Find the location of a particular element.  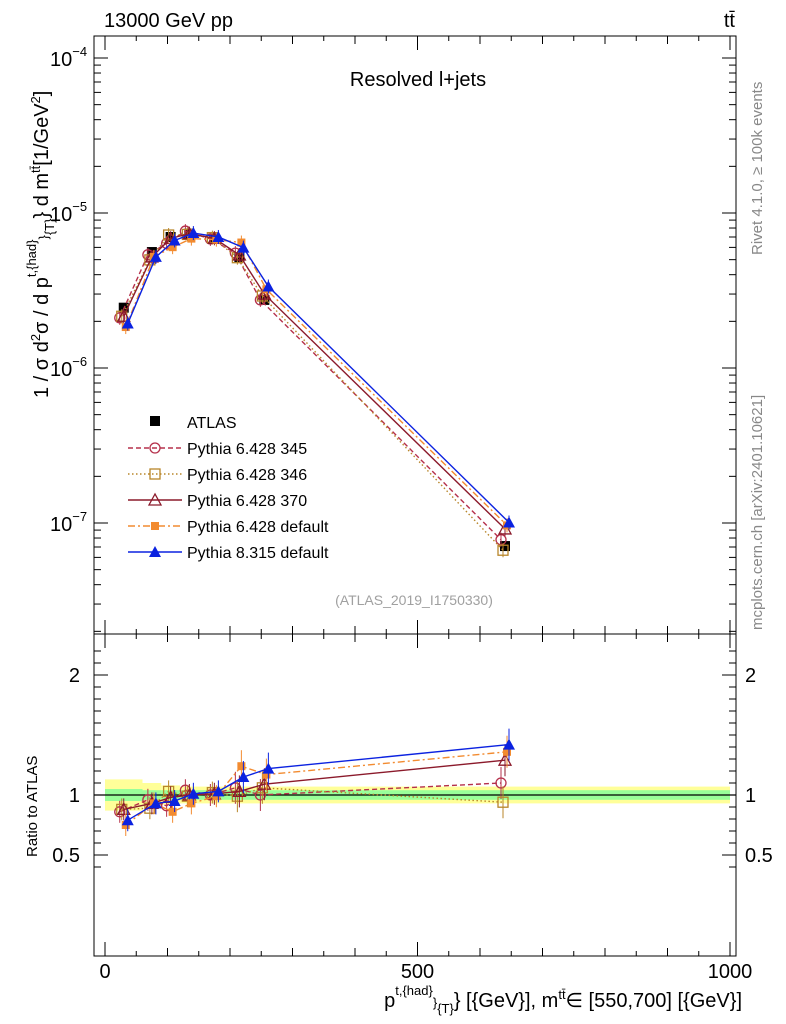

ratio-y-tick-label-right: 0.5 is located at coordinates (759, 856).